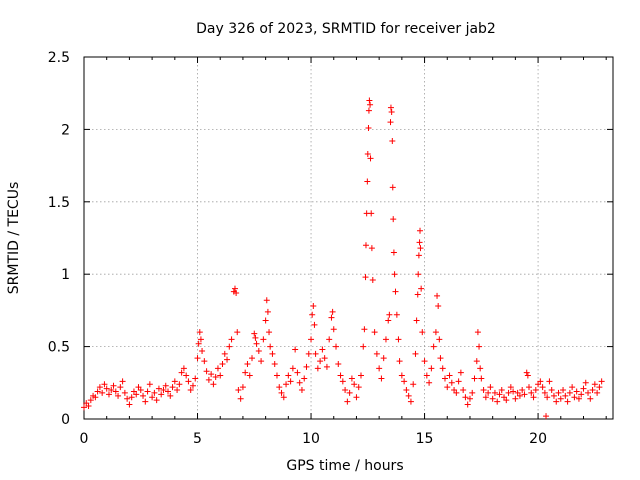 This screenshot has height=480, width=640. What do you see at coordinates (197, 439) in the screenshot?
I see `x-tick-label: 5` at bounding box center [197, 439].